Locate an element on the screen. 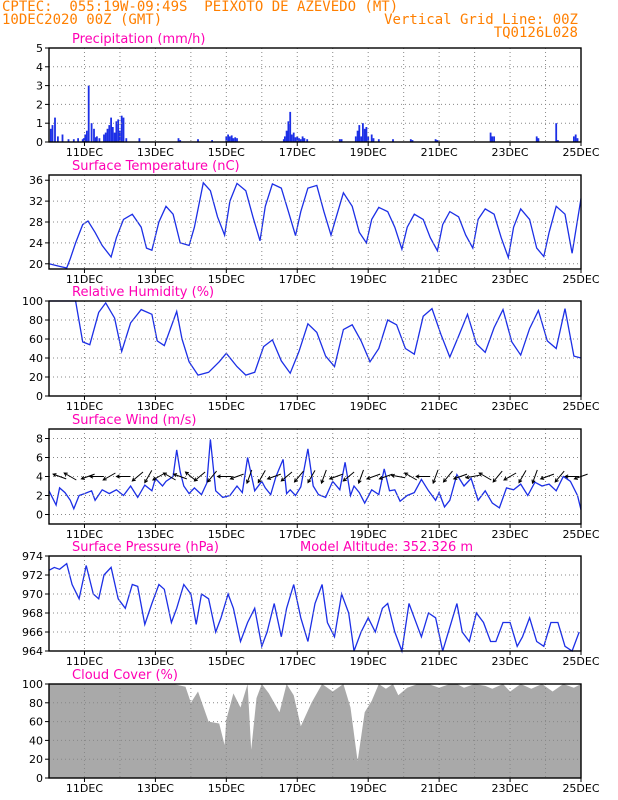 Image resolution: width=618 pixels, height=800 pixels. pressure-ytick-label: 968 is located at coordinates (32, 613).